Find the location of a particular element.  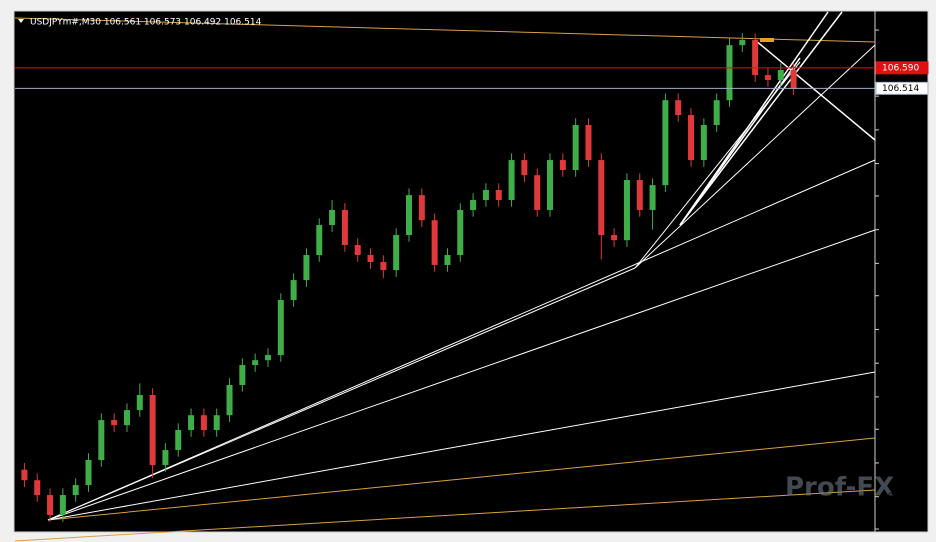

y-tick-label: 106.115 is located at coordinates (900, 196).